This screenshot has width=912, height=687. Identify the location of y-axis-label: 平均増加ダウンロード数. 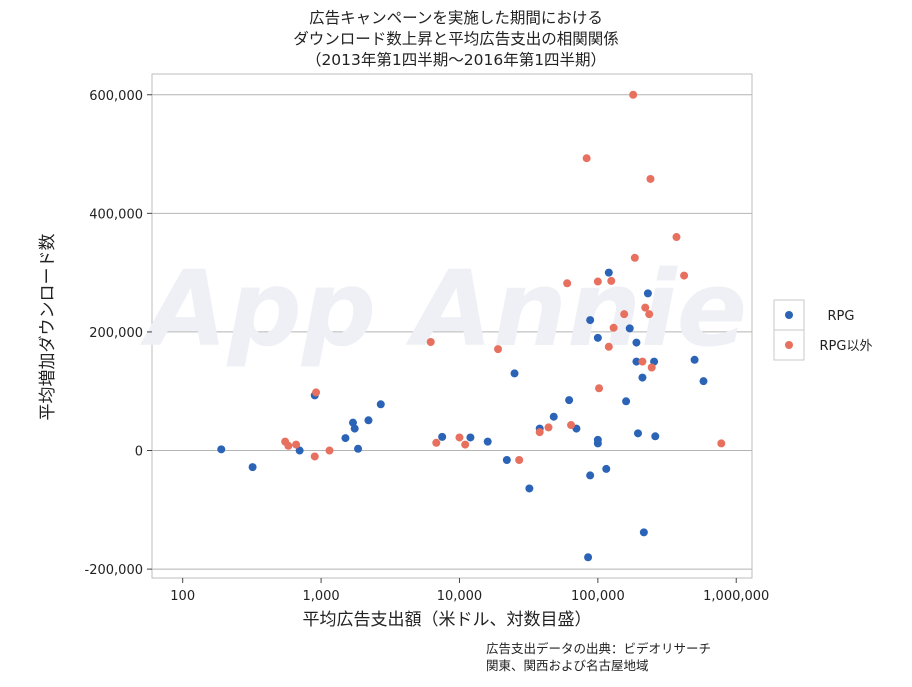
(48, 327).